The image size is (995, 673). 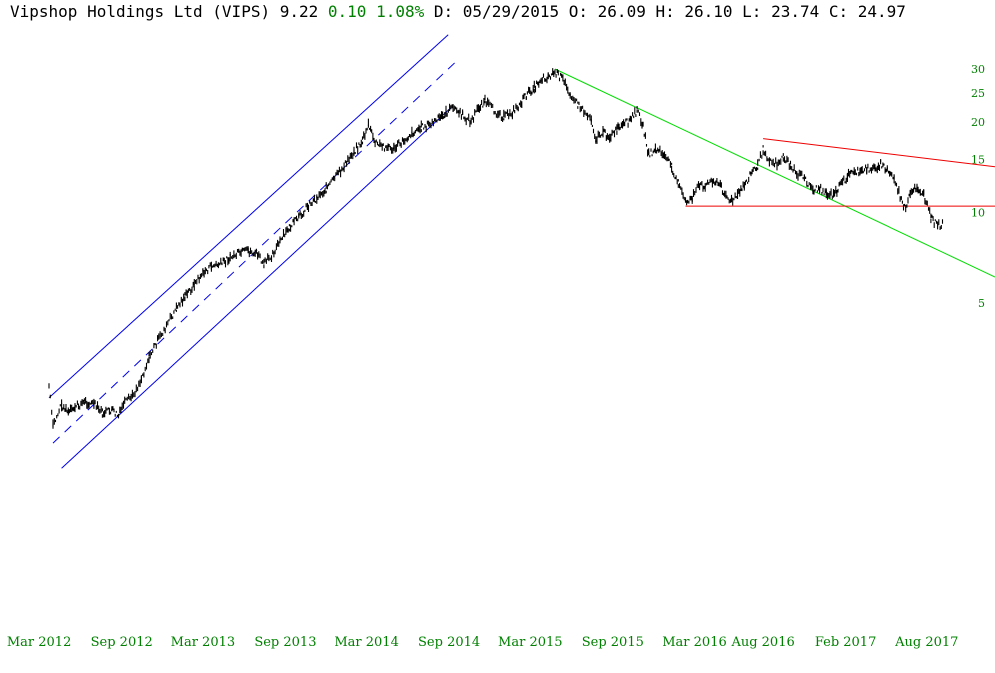 What do you see at coordinates (762, 642) in the screenshot?
I see `x-tick-label: Aug 2016` at bounding box center [762, 642].